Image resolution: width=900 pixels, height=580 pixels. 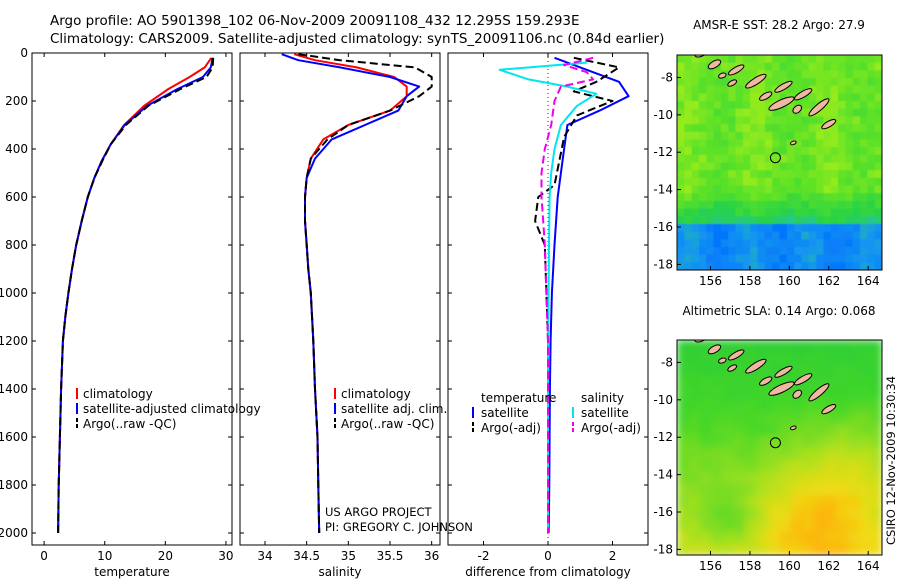 What do you see at coordinates (667, 362) in the screenshot?
I see `map-y-tick-label: -8` at bounding box center [667, 362].